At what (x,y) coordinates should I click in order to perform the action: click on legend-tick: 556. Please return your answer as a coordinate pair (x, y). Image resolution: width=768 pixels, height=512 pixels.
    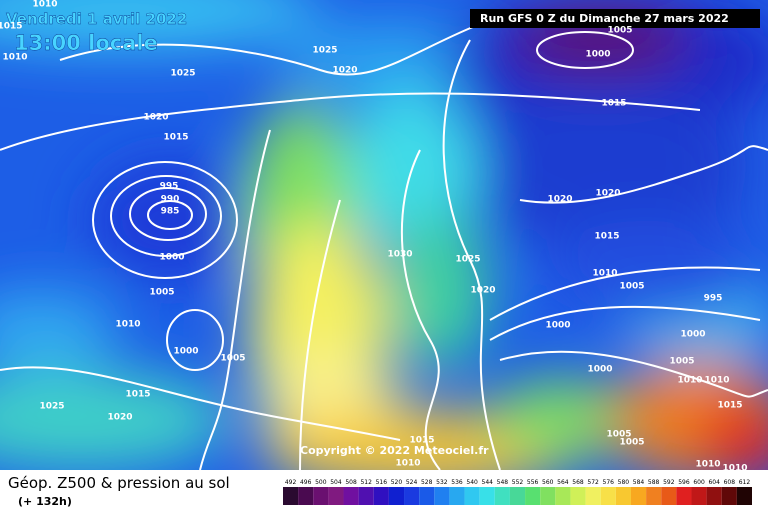
    Looking at the image, I should click on (533, 482).